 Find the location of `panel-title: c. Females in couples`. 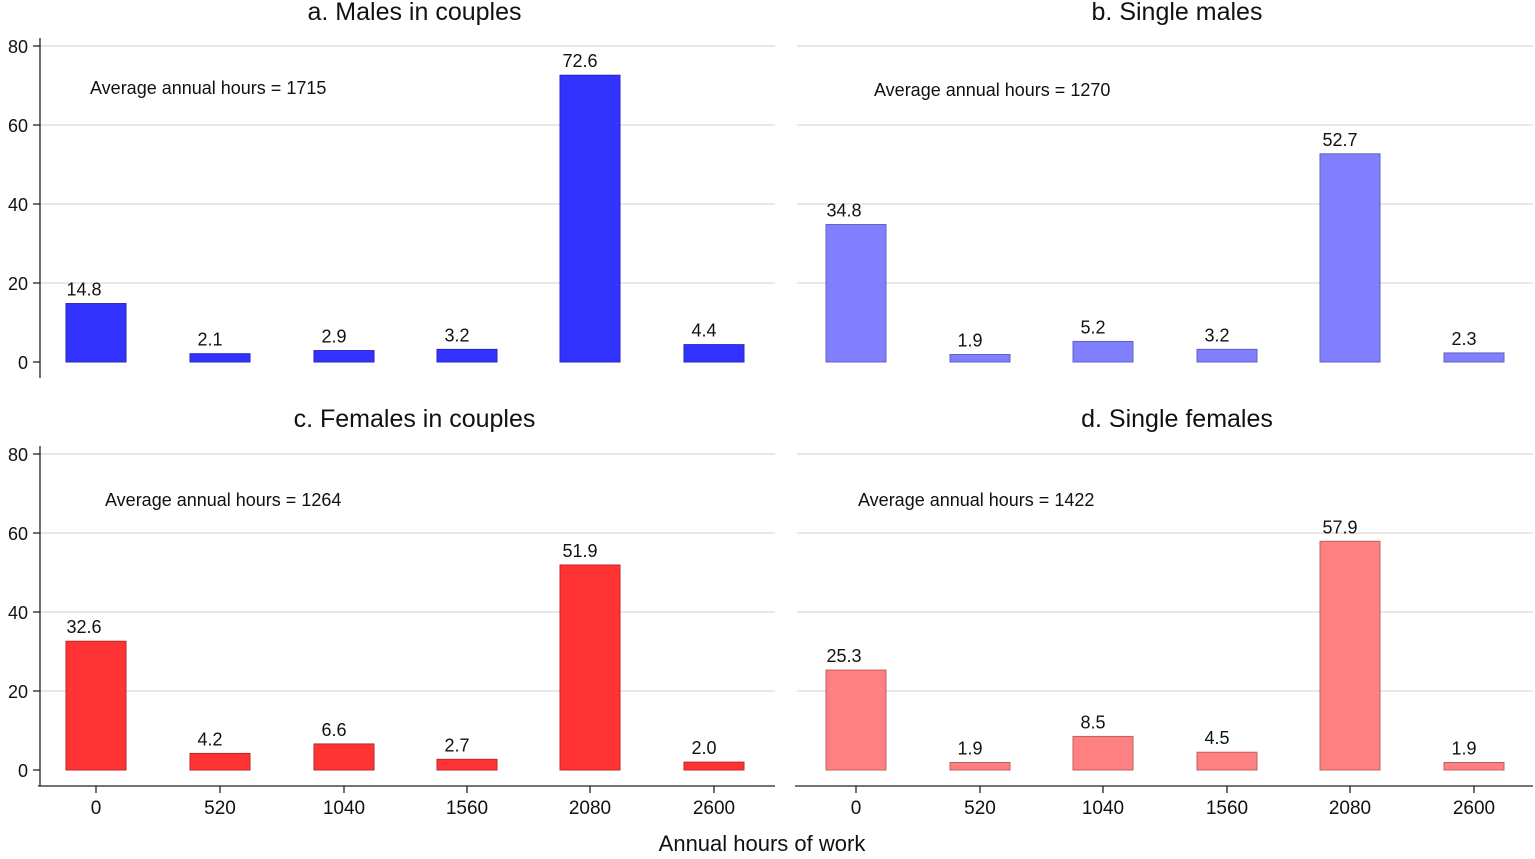

panel-title: c. Females in couples is located at coordinates (415, 419).